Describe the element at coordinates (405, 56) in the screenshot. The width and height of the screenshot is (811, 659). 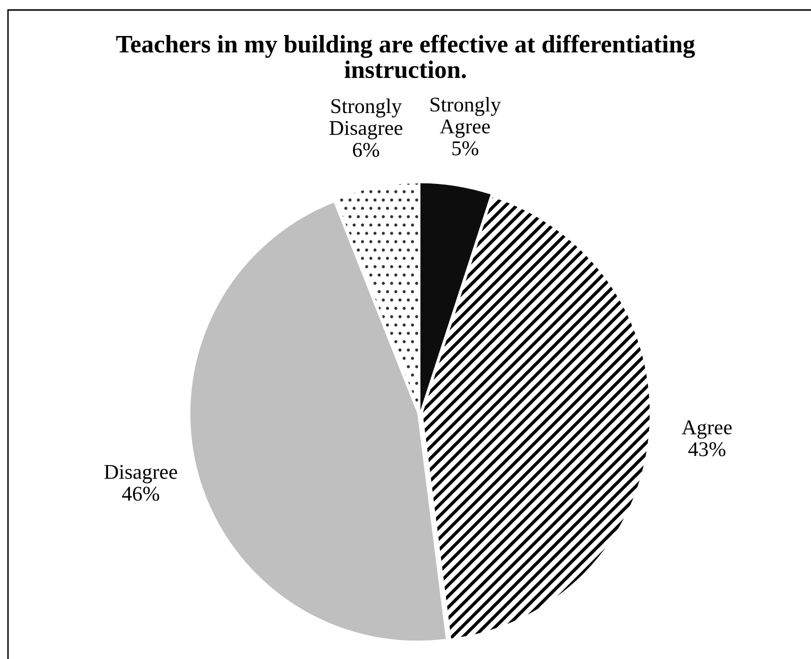
I see `chart-title: Teachers in my building are effective at differentiating instruction.` at that location.